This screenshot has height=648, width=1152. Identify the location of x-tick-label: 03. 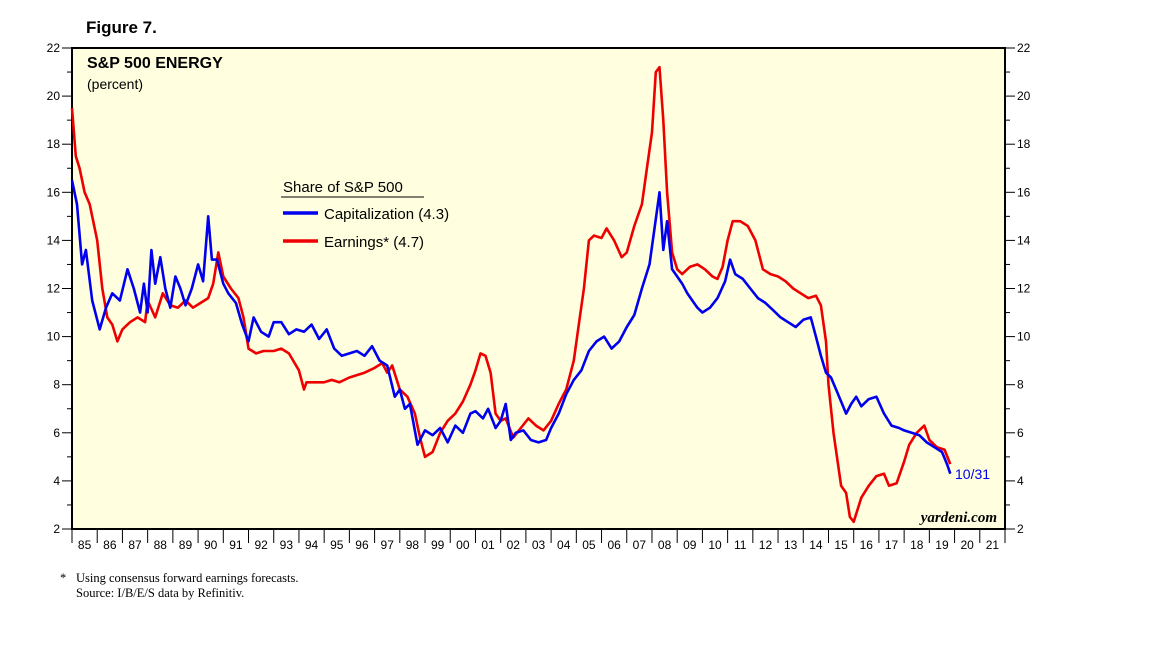
(539, 545).